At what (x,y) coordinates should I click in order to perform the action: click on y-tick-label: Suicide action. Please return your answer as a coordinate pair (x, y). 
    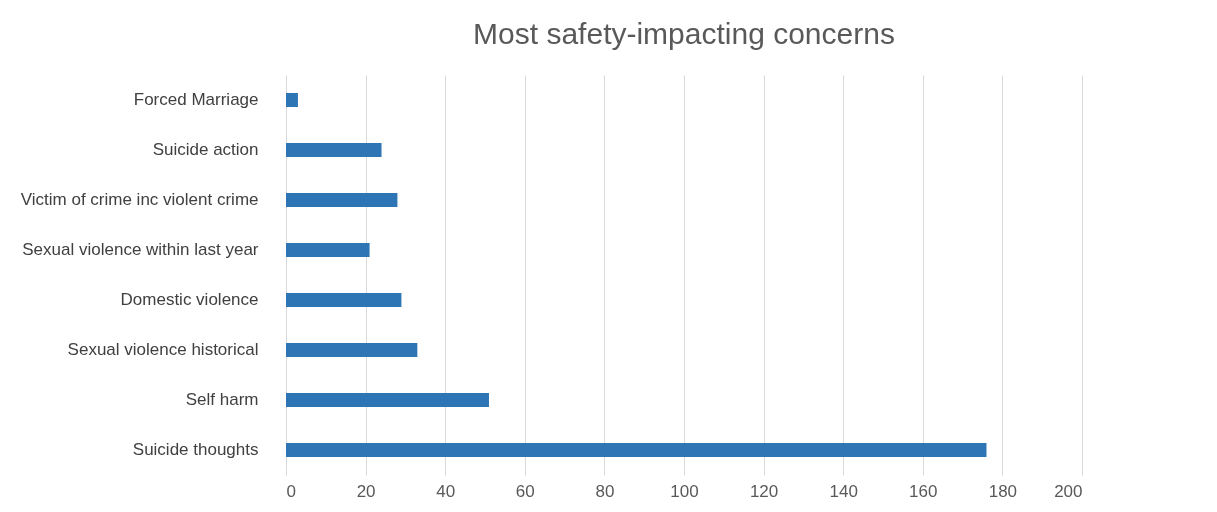
    Looking at the image, I should click on (205, 149).